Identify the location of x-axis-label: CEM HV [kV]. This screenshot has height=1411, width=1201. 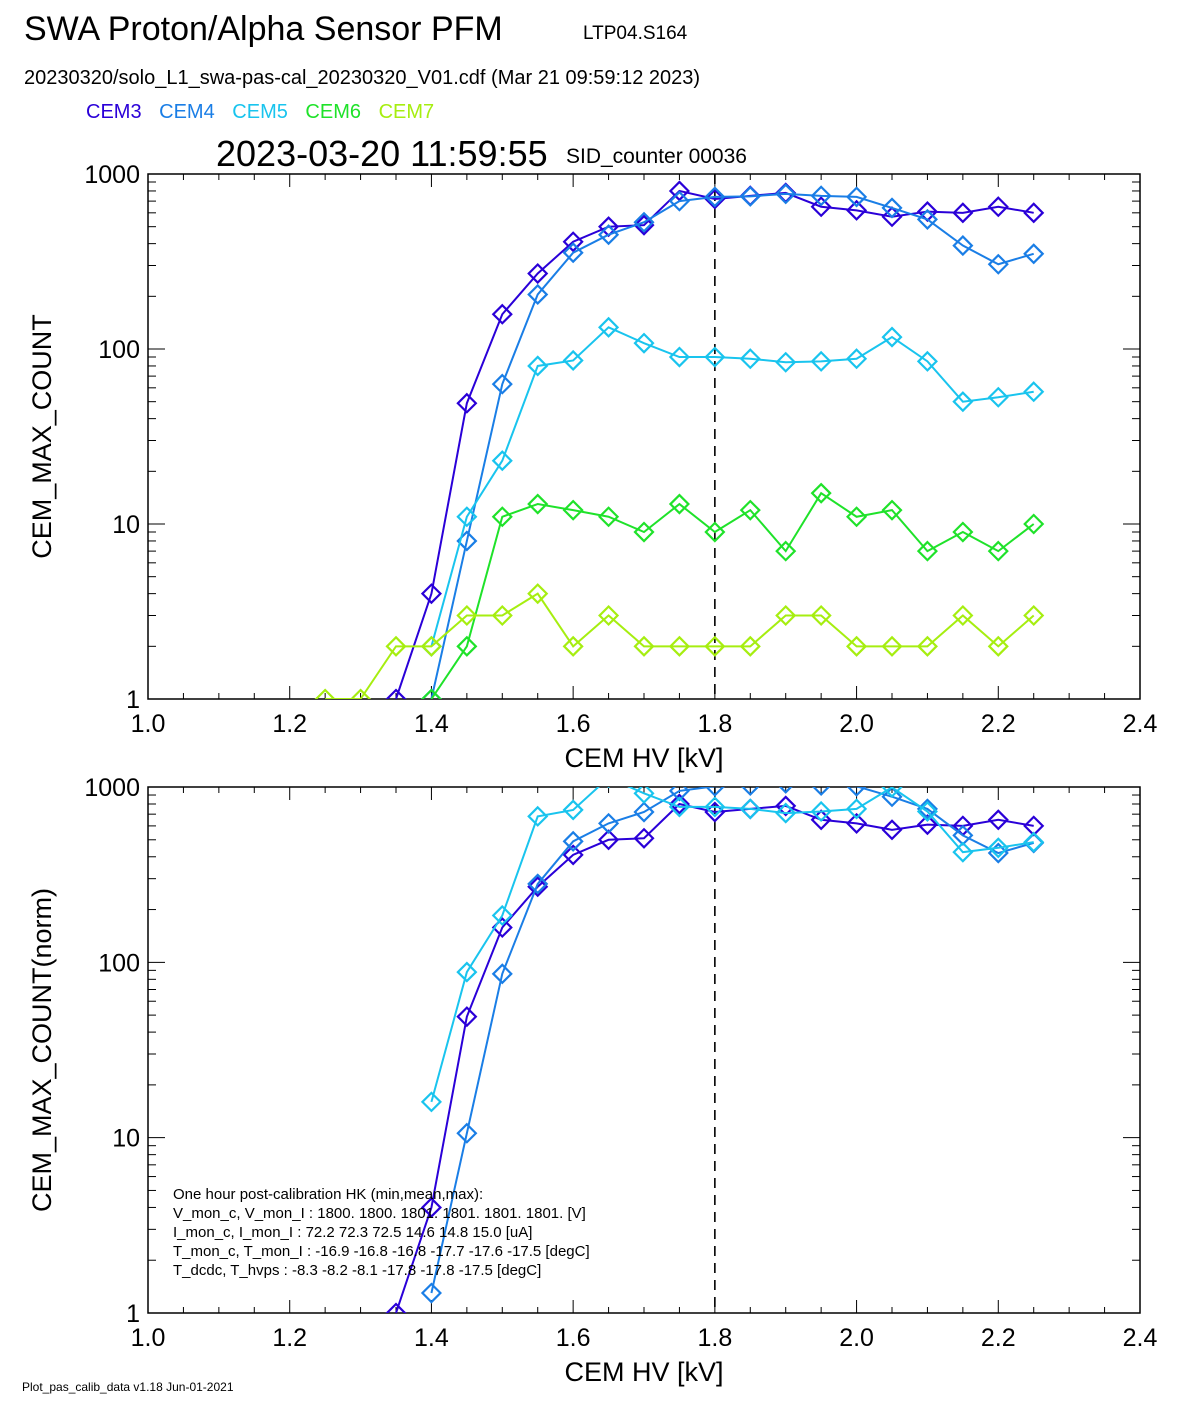
(643, 1372).